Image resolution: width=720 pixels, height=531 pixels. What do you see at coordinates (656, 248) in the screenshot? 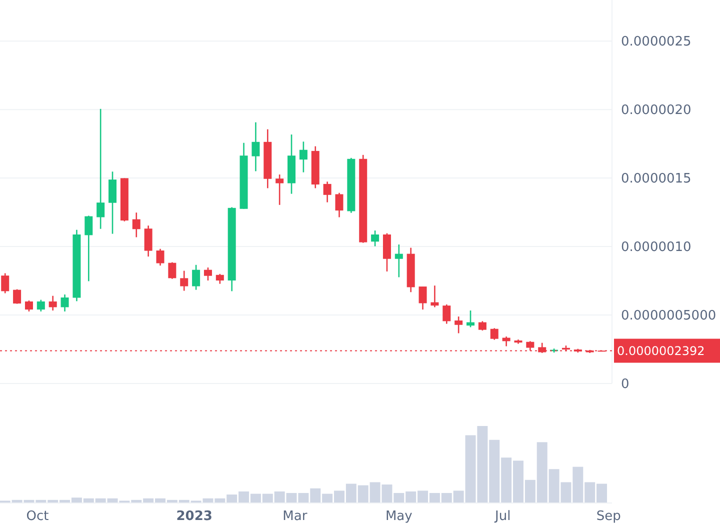
I see `y-tick-label: 0.0000010` at bounding box center [656, 248].